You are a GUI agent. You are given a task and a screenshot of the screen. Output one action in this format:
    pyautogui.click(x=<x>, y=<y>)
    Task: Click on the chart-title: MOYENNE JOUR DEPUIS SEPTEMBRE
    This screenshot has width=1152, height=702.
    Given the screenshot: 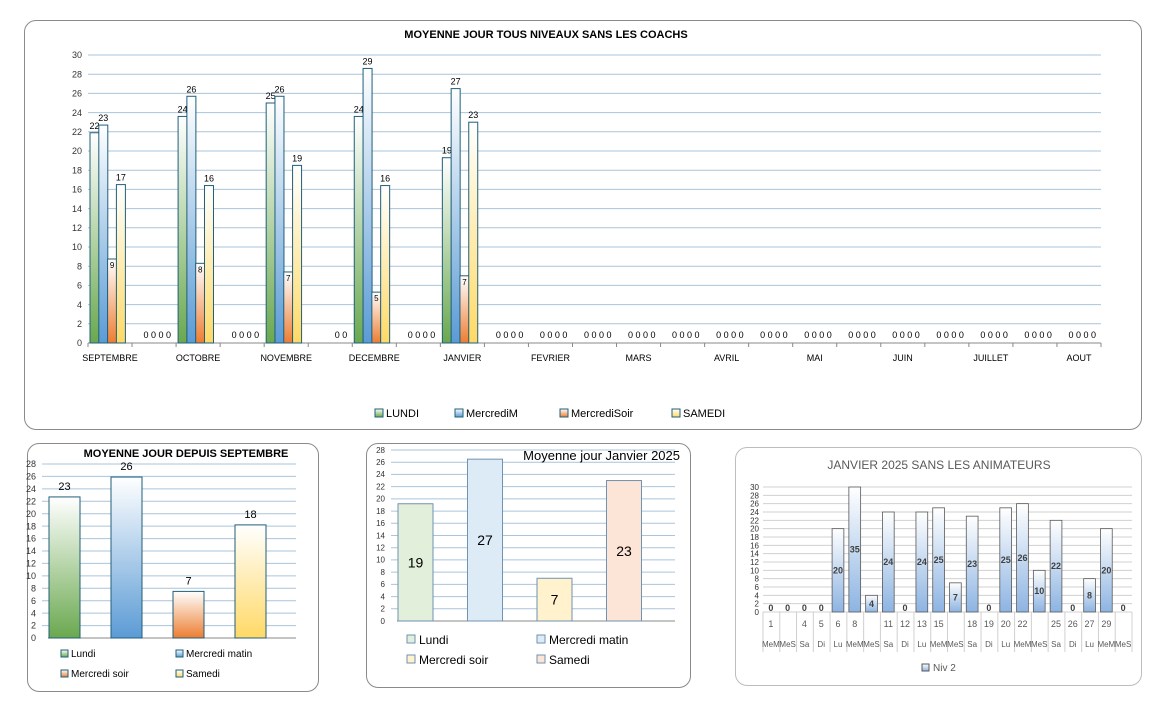 What is the action you would take?
    pyautogui.click(x=186, y=454)
    